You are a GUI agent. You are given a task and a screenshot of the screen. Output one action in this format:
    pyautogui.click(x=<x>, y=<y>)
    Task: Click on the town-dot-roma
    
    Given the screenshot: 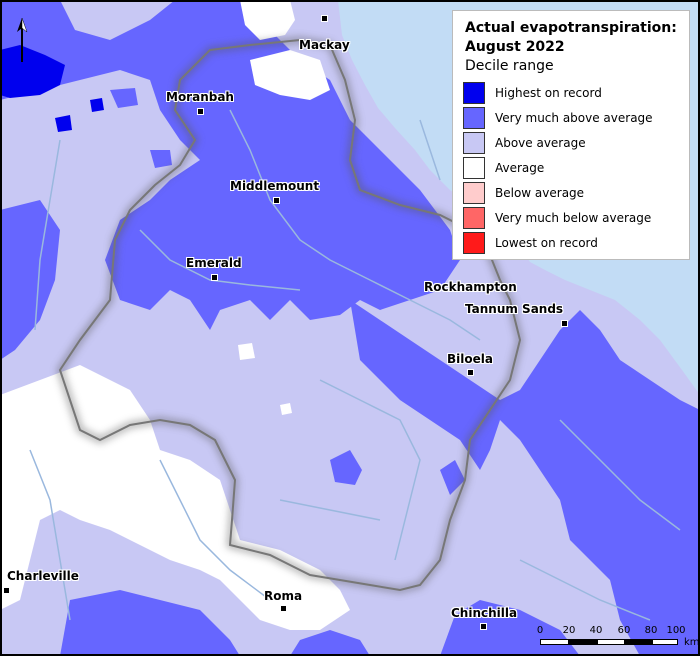 What is the action you would take?
    pyautogui.click(x=283, y=608)
    